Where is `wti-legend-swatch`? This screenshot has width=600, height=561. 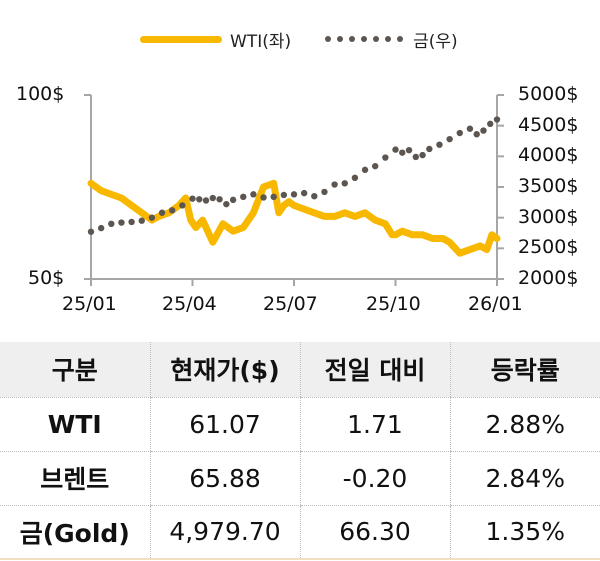 wti-legend-swatch is located at coordinates (181, 39).